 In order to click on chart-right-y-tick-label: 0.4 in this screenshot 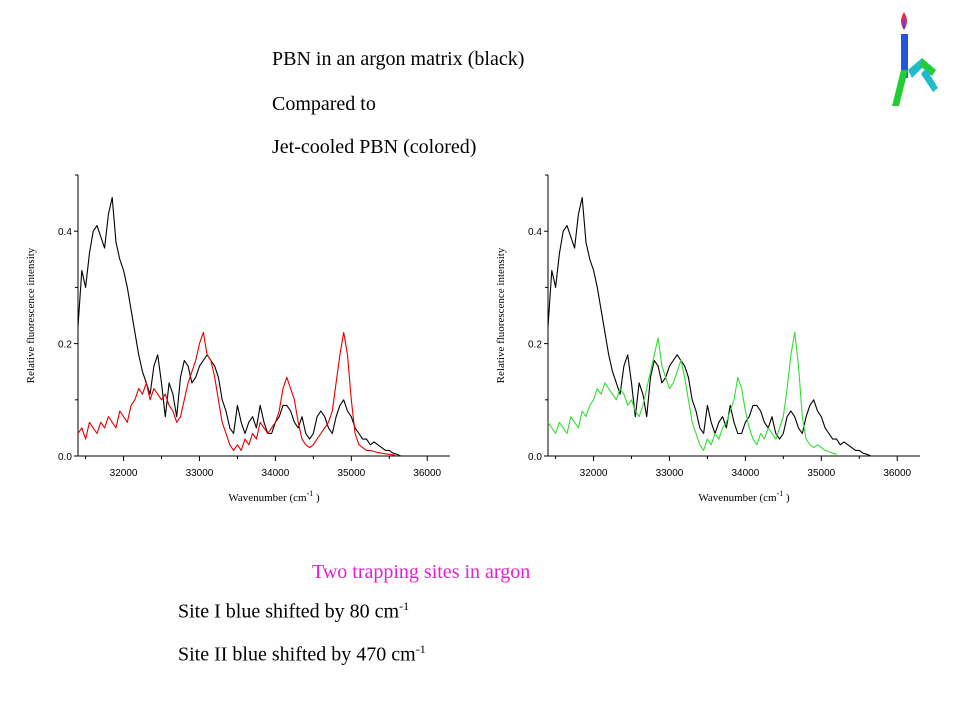, I will do `click(535, 232)`.